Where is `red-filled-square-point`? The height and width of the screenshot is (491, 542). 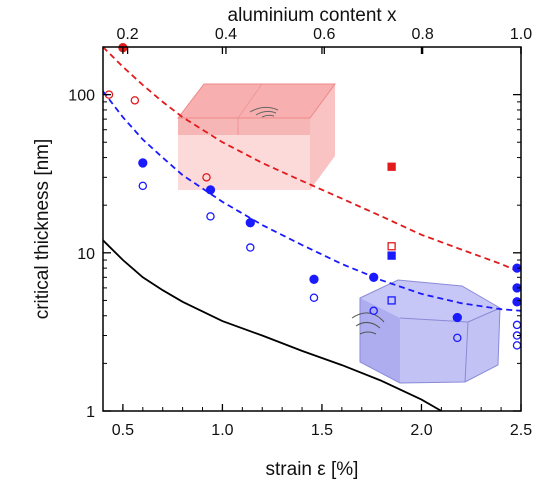
red-filled-square-point is located at coordinates (391, 166).